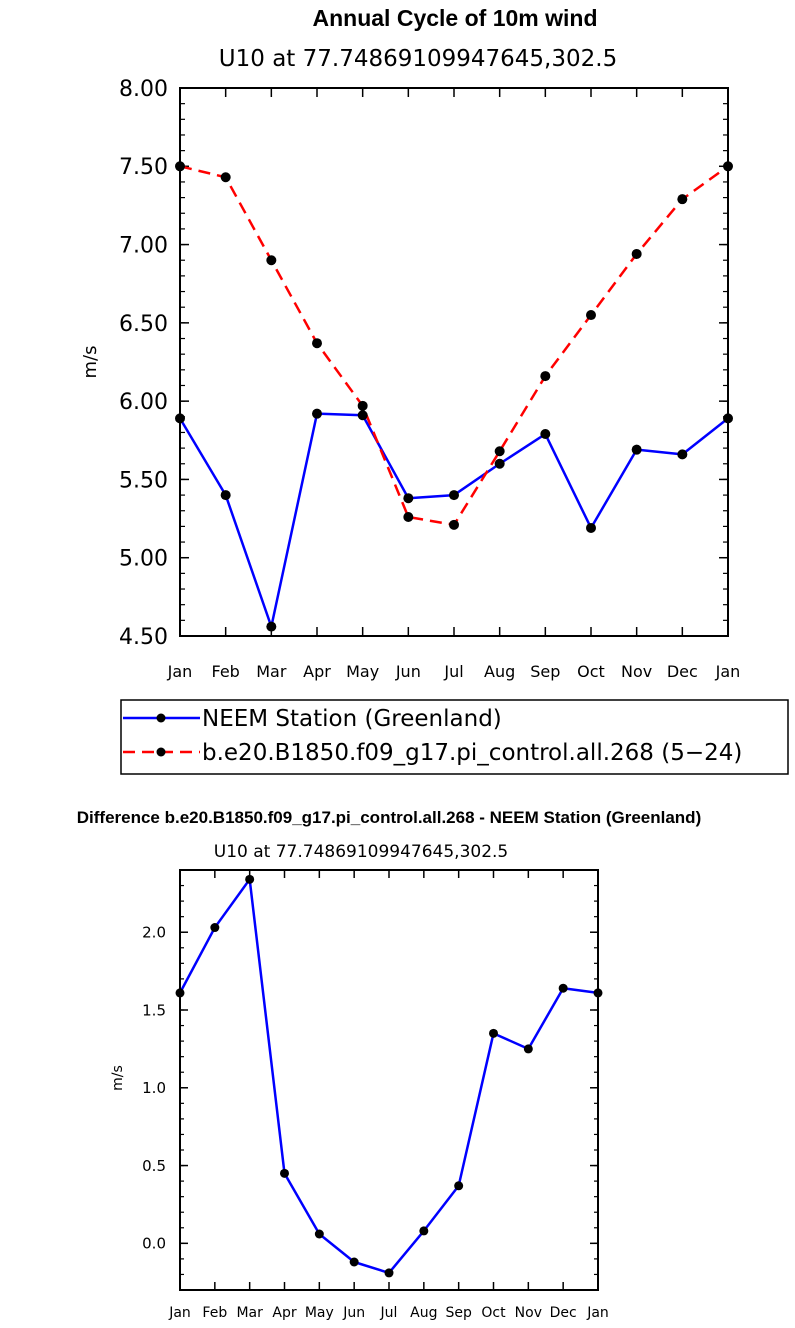 The width and height of the screenshot is (795, 1328). What do you see at coordinates (143, 167) in the screenshot?
I see `chart1-y-tick-label: 7.50` at bounding box center [143, 167].